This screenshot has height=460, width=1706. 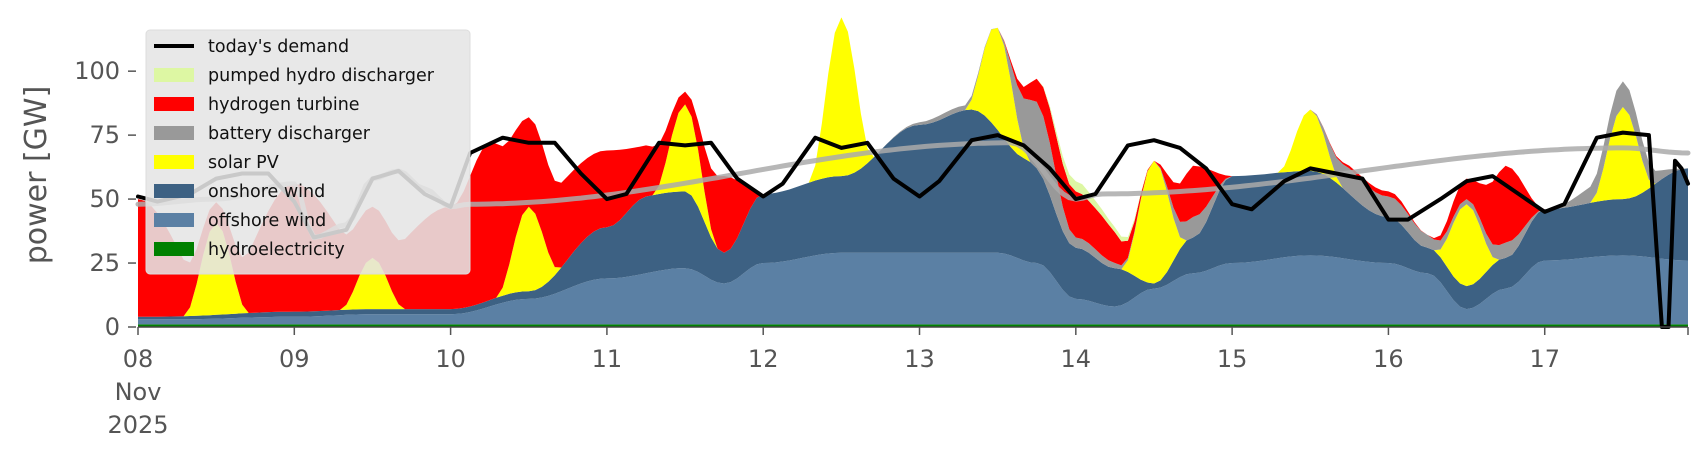 I want to click on legend-label: hydrogen turbine, so click(x=284, y=105).